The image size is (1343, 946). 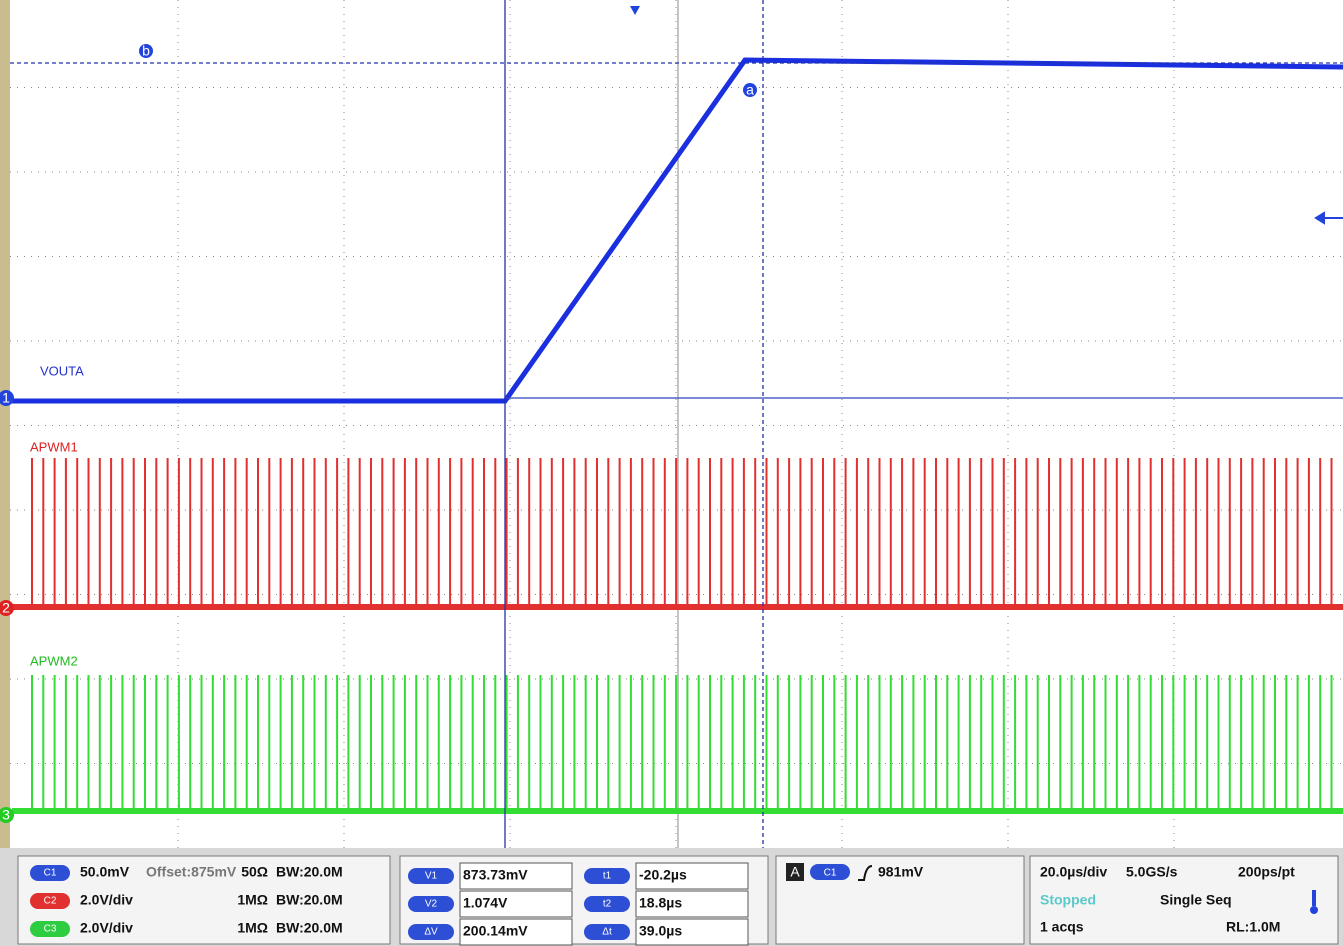 What do you see at coordinates (254, 872) in the screenshot?
I see `channel-impedance: 50Ω` at bounding box center [254, 872].